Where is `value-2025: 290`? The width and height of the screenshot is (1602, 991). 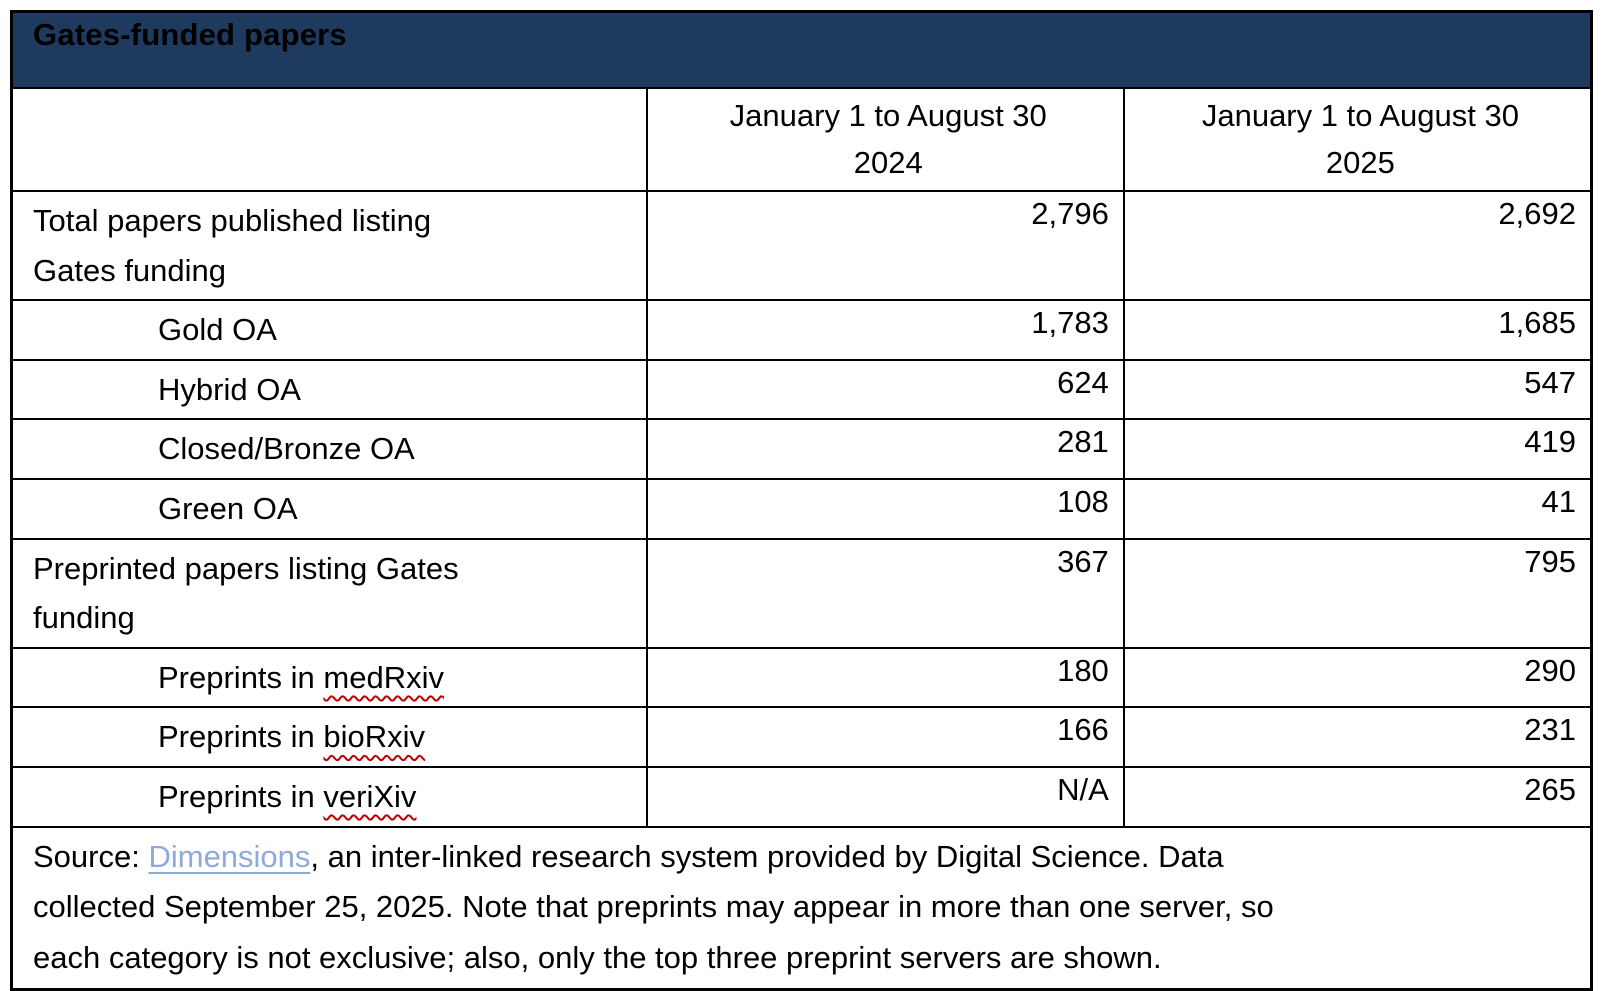 value-2025: 290 is located at coordinates (1357, 677).